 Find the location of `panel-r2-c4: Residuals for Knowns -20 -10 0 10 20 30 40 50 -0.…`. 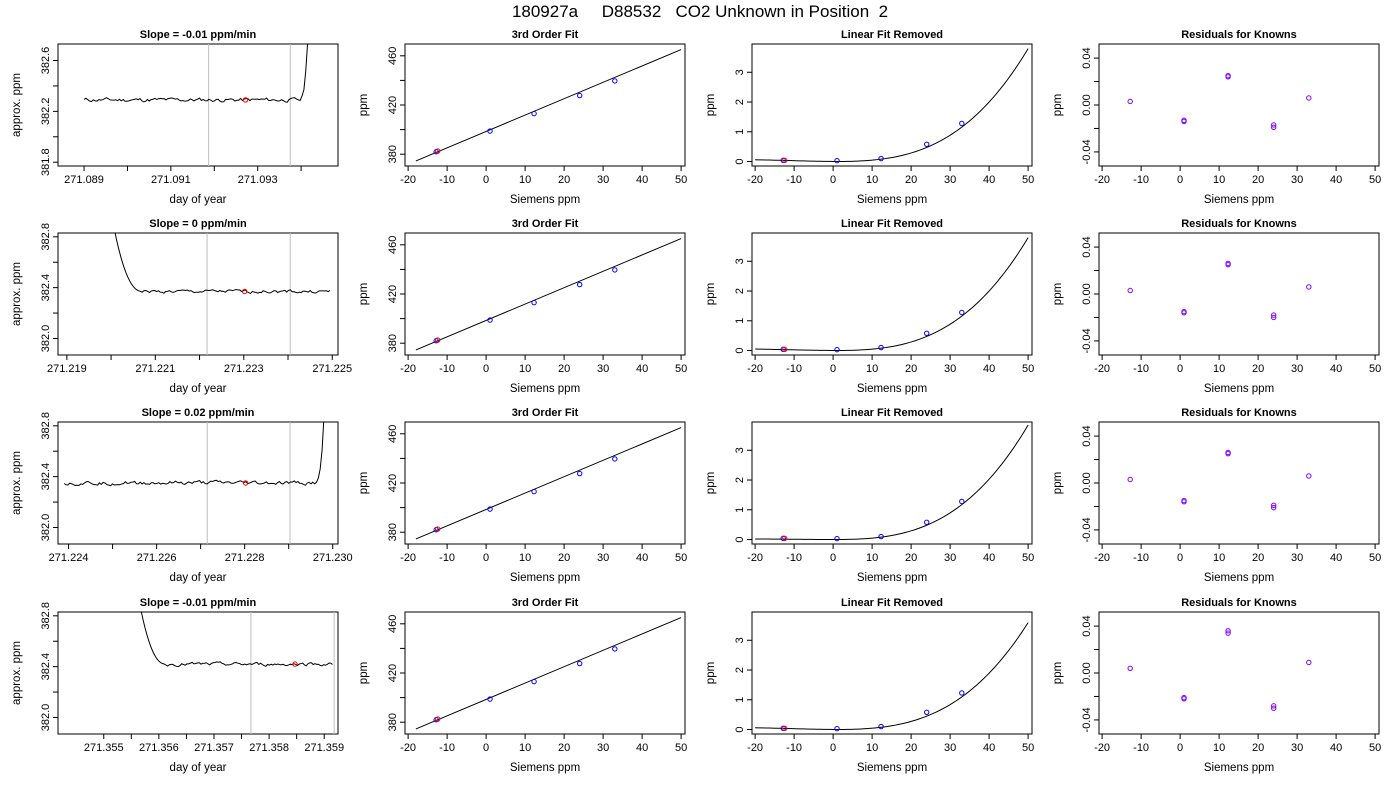

panel-r2-c4: Residuals for Knowns -20 -10 0 10 20 30 40 50 -0.… is located at coordinates (1216, 306).